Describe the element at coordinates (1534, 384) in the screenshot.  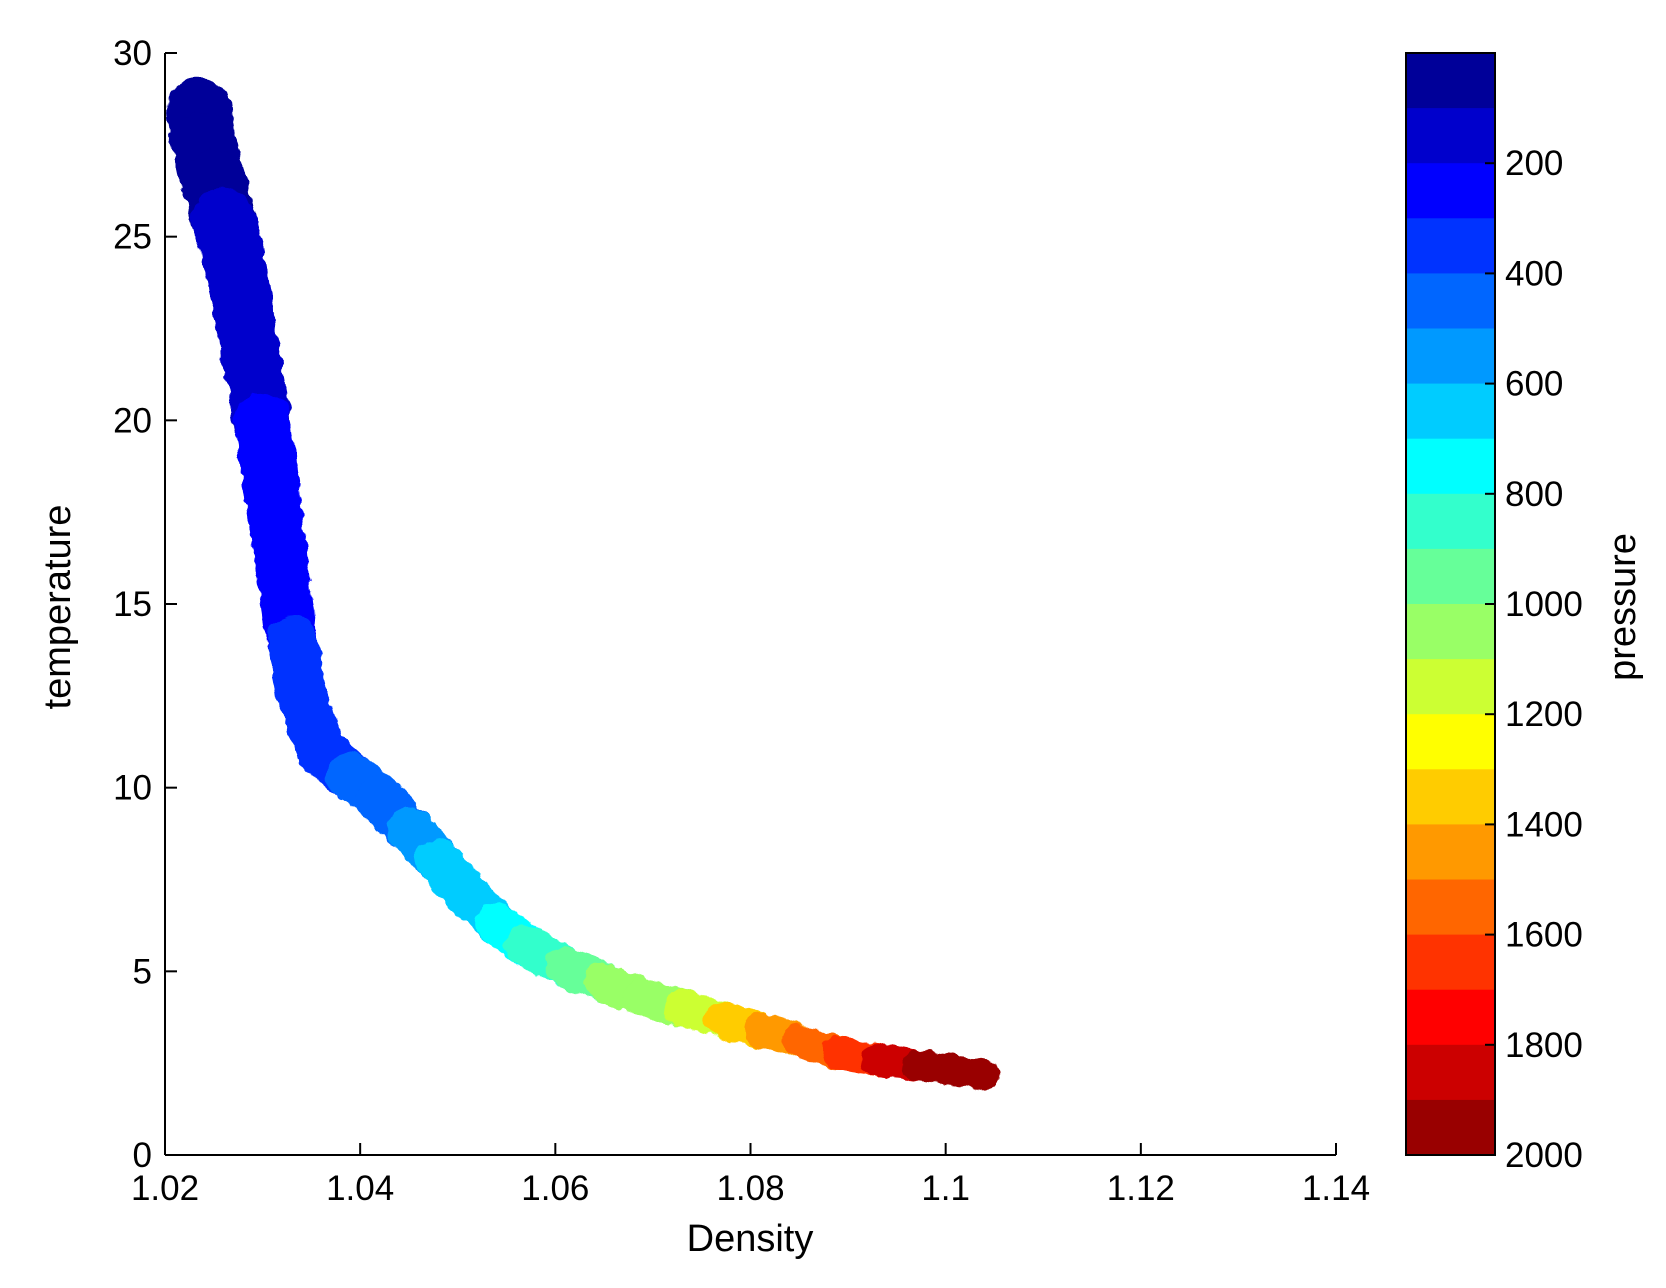
I see `colorbar-tick-label: 600` at that location.